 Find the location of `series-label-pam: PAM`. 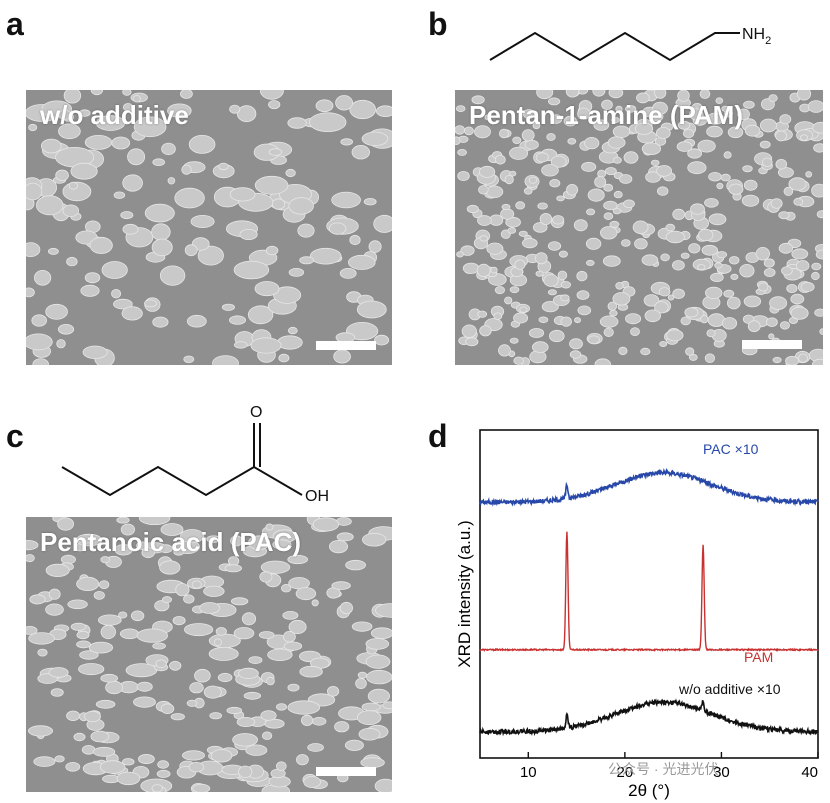

series-label-pam: PAM is located at coordinates (758, 657).